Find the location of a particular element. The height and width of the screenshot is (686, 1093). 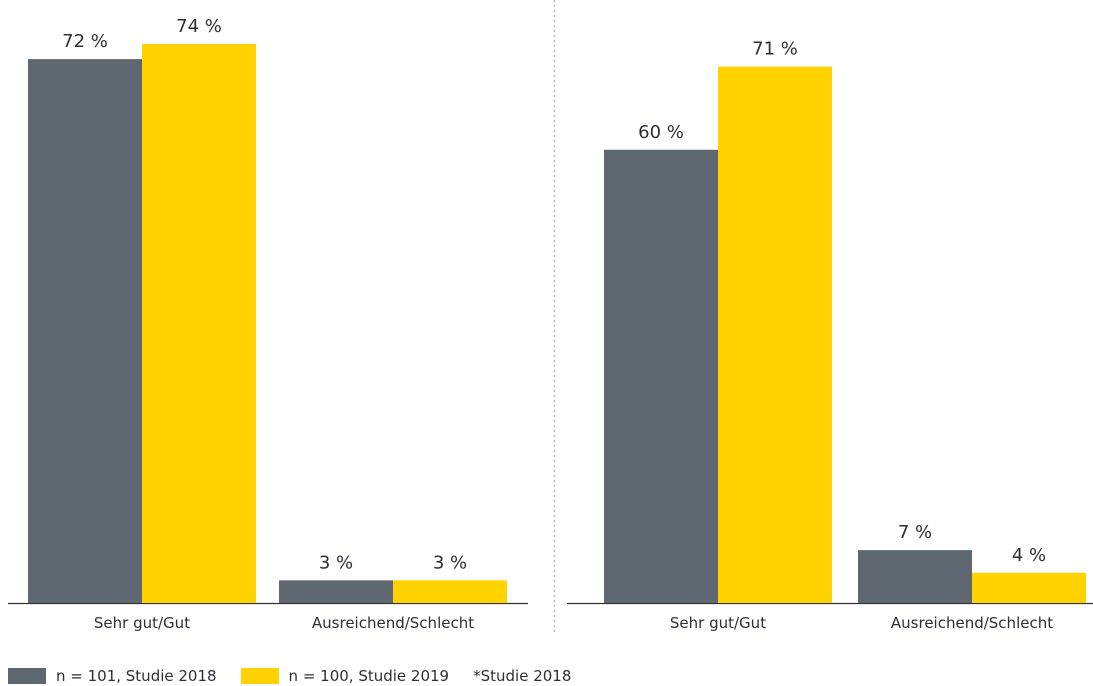

legend-note: *Studie 2018 is located at coordinates (522, 676).